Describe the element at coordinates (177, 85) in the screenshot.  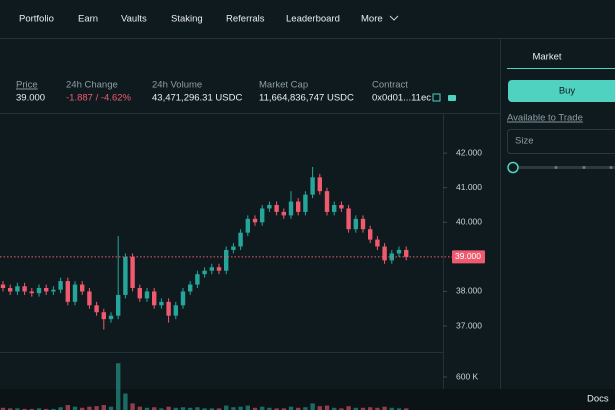
I see `stat-label: 24h Volume` at that location.